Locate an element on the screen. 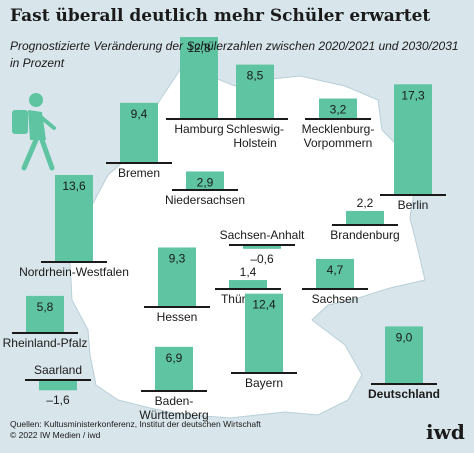  bar-rheinland-pfalz is located at coordinates (45, 314).